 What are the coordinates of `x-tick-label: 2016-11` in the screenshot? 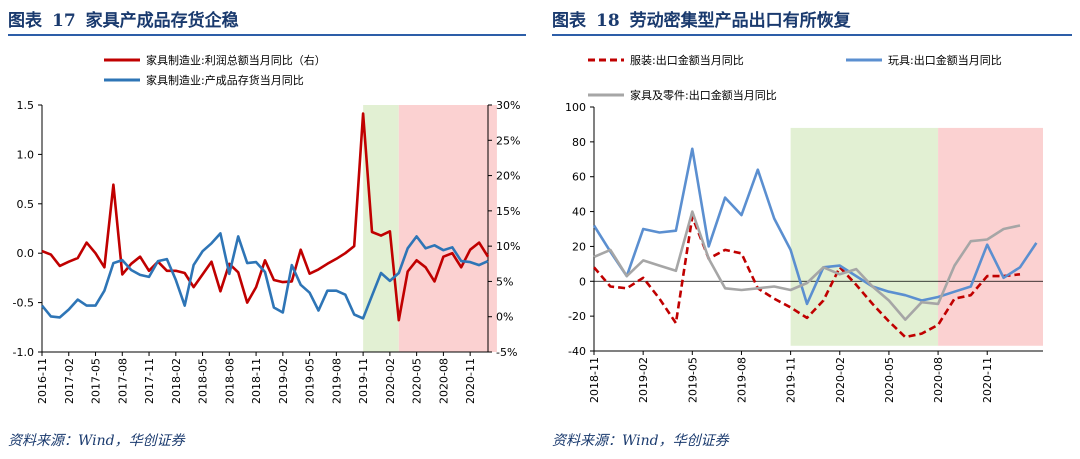 It's located at (42, 381).